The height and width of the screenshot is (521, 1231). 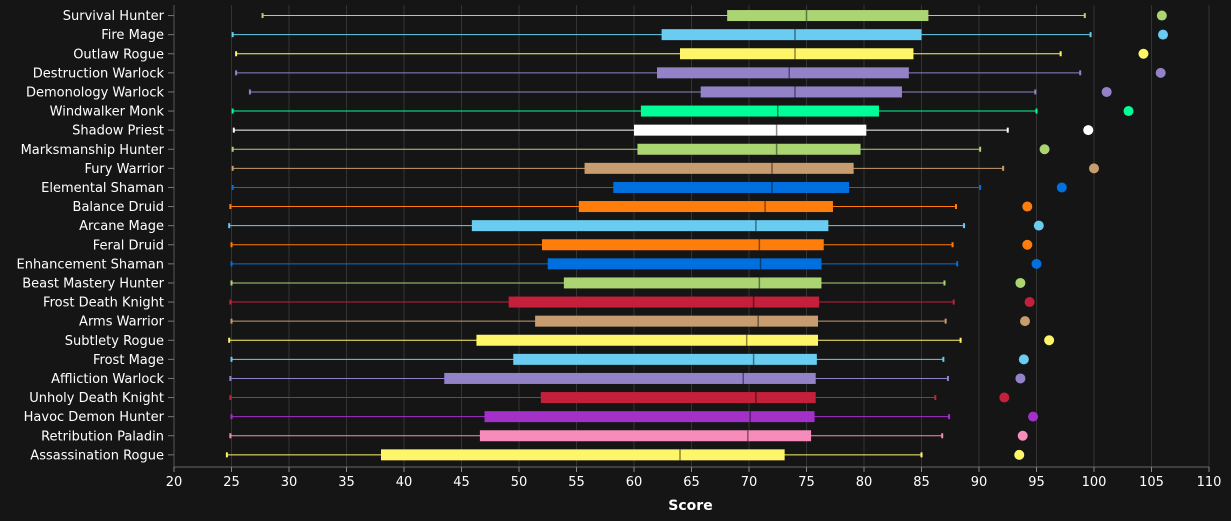 What do you see at coordinates (118, 131) in the screenshot?
I see `category-label: Shadow Priest` at bounding box center [118, 131].